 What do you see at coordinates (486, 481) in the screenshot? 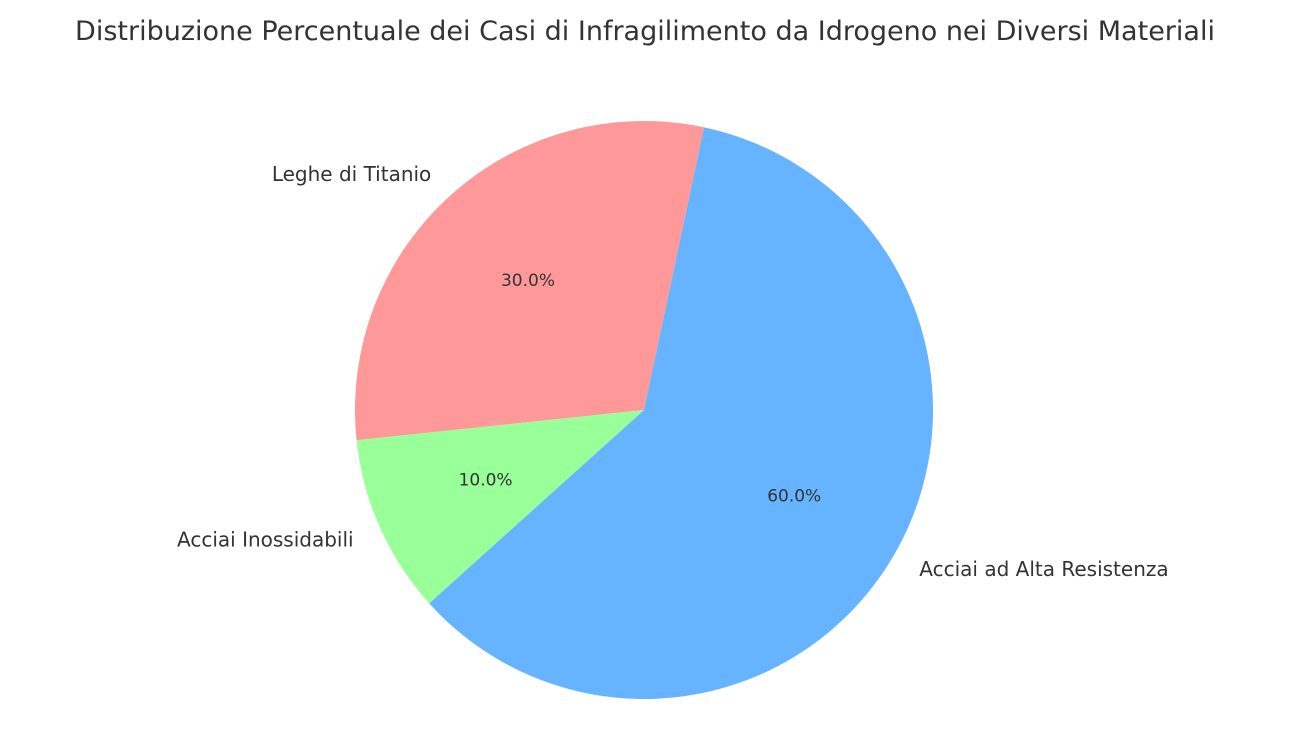
I see `pie-pct-label-2: 10.0%` at bounding box center [486, 481].